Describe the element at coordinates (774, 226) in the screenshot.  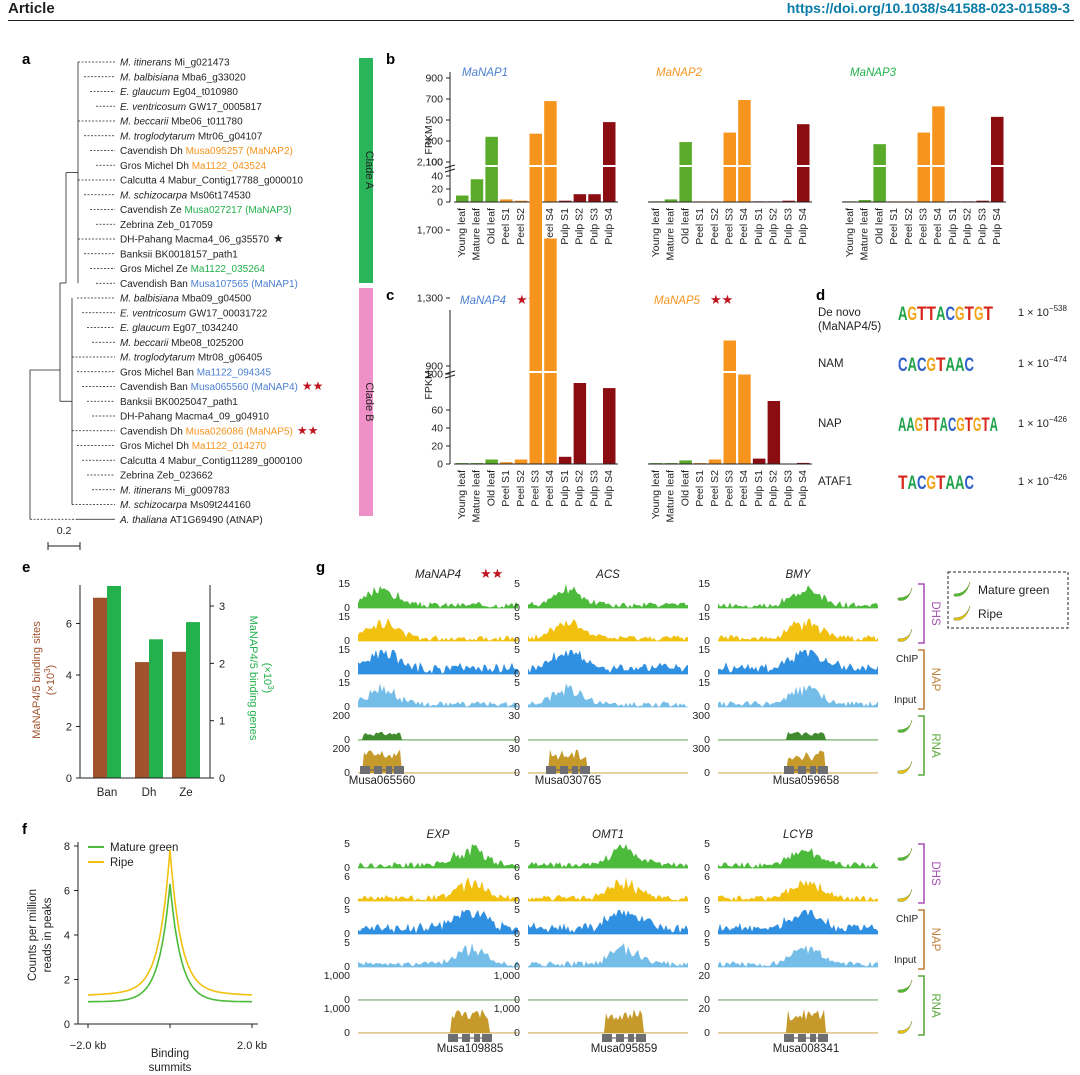
I see `b-xtick-label: Pulp S2` at that location.